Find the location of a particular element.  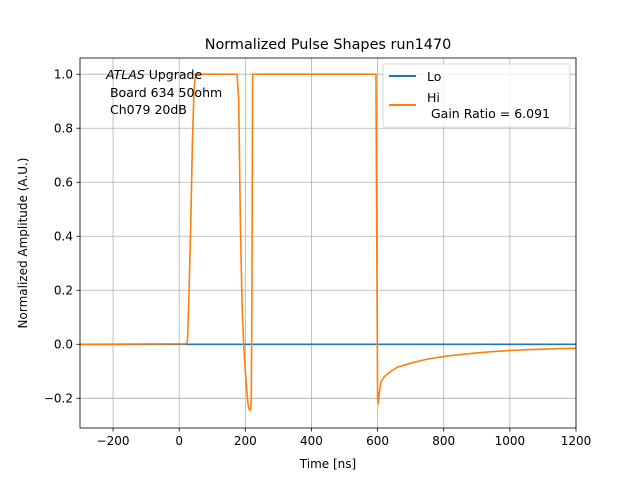

y-axis-ticks: −0.2 0.0 0.2 0.4 0.6 0.8 1.0 is located at coordinates (62, 237).